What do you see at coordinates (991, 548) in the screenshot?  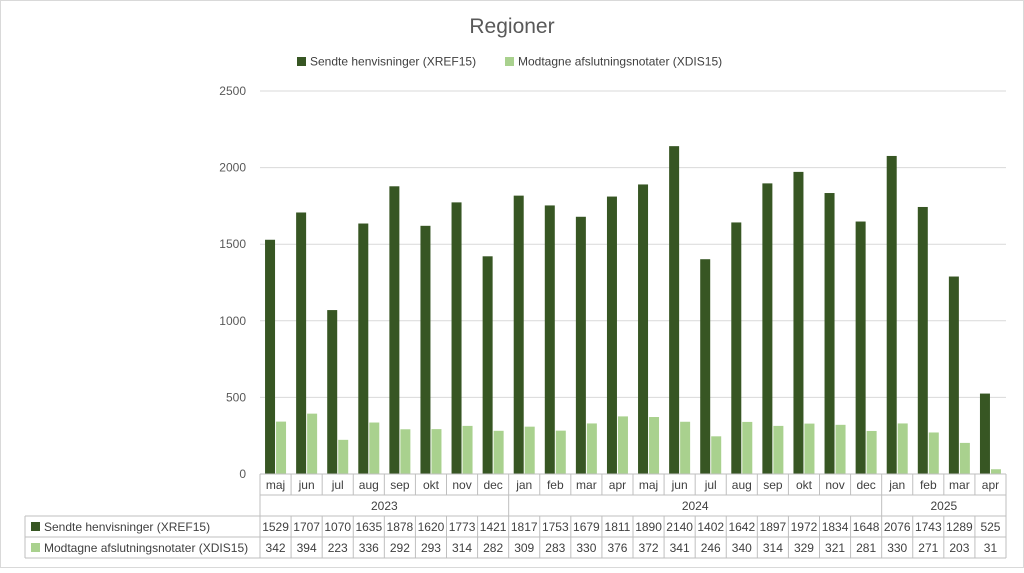 I see `data-label: 31` at bounding box center [991, 548].